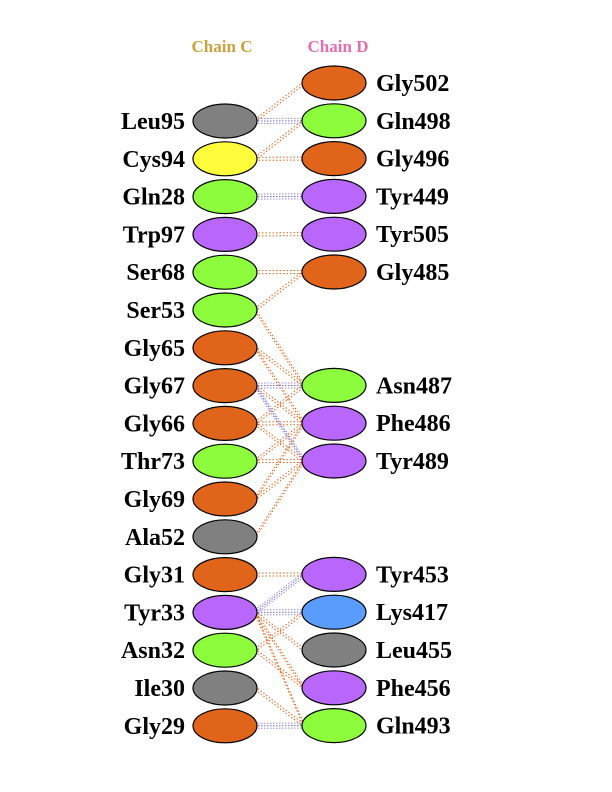 The width and height of the screenshot is (612, 792). I want to click on residue-label-ala52: Ala52, so click(155, 538).